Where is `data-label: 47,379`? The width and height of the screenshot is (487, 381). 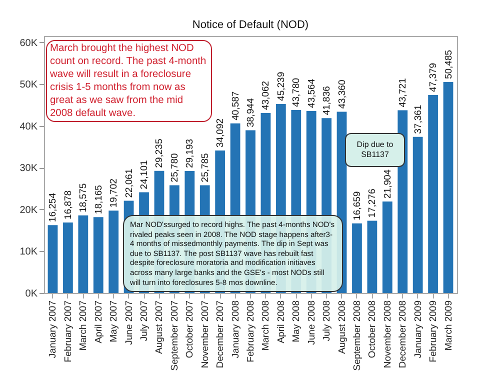
data-label: 47,379 is located at coordinates (434, 77).